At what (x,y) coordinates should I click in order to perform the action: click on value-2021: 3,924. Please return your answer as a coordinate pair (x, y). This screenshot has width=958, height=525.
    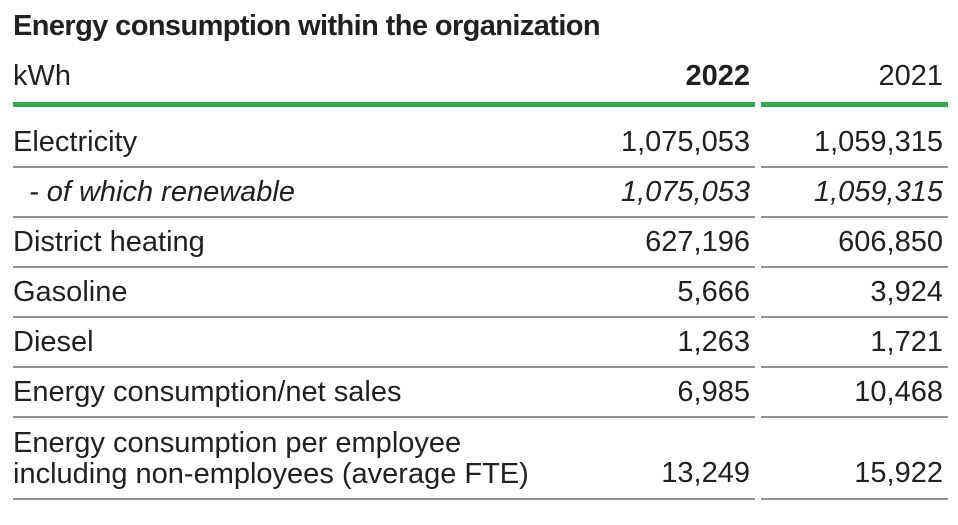
    Looking at the image, I should click on (854, 293).